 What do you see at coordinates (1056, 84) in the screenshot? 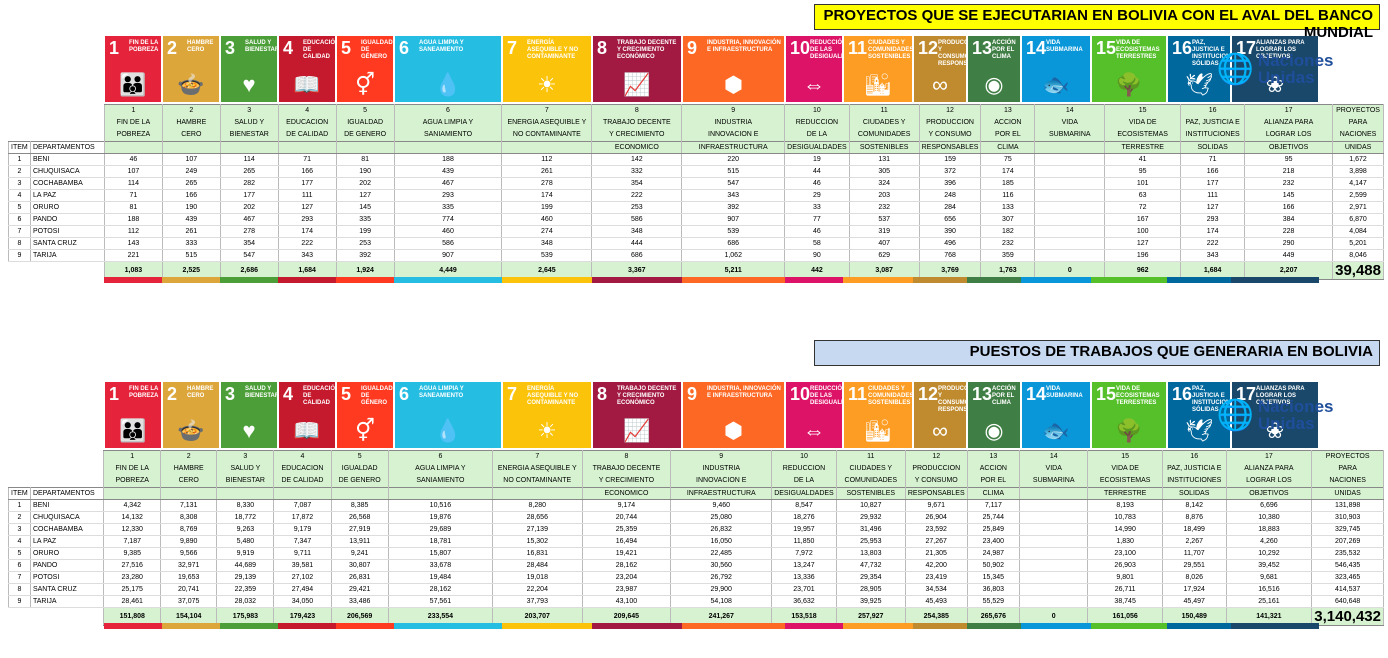
I see `fish-icon: 🐟` at bounding box center [1056, 84].